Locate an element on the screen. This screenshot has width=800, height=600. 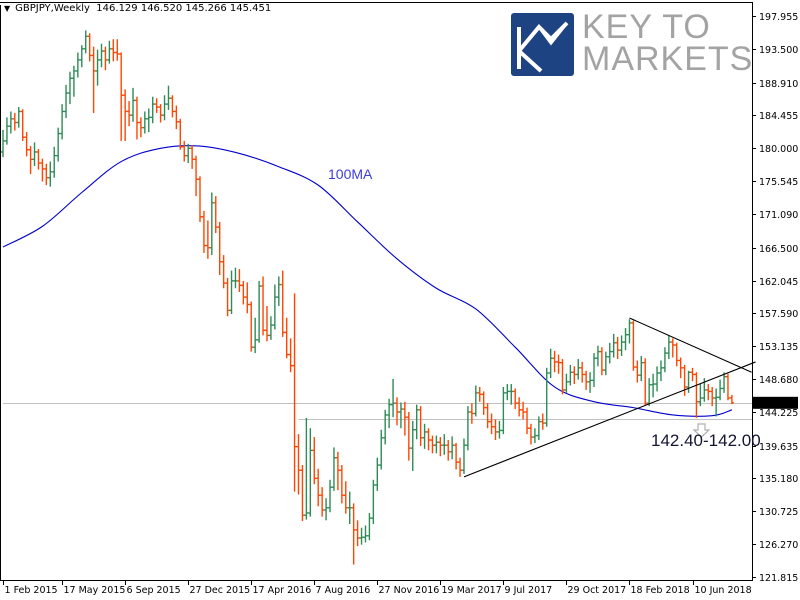
y-tick-label: 121.815 is located at coordinates (778, 578).